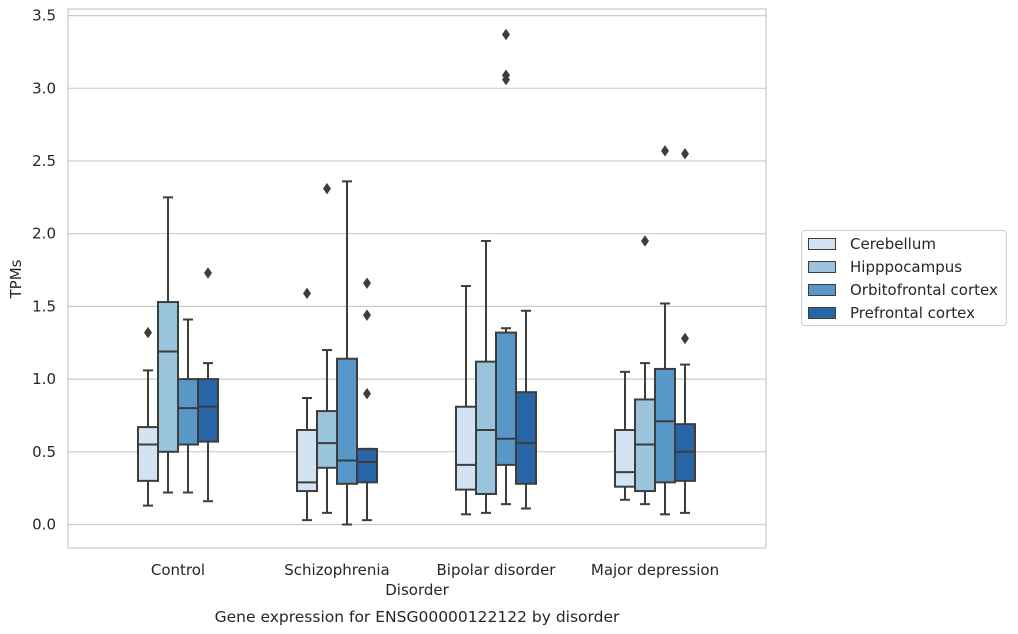 This screenshot has height=634, width=1018. Describe the element at coordinates (822, 267) in the screenshot. I see `legend-swatch-hipppocampus` at that location.